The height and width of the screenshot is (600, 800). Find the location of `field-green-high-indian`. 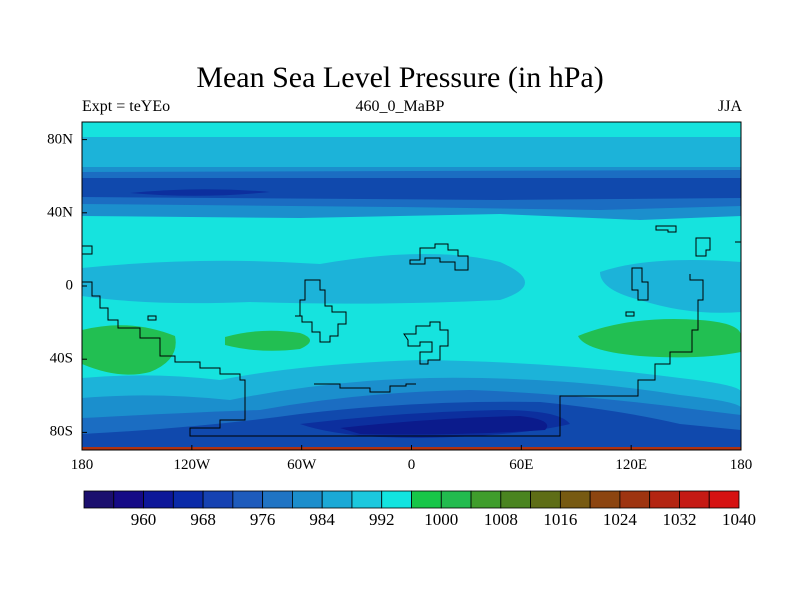

field-green-high-indian is located at coordinates (659, 338).